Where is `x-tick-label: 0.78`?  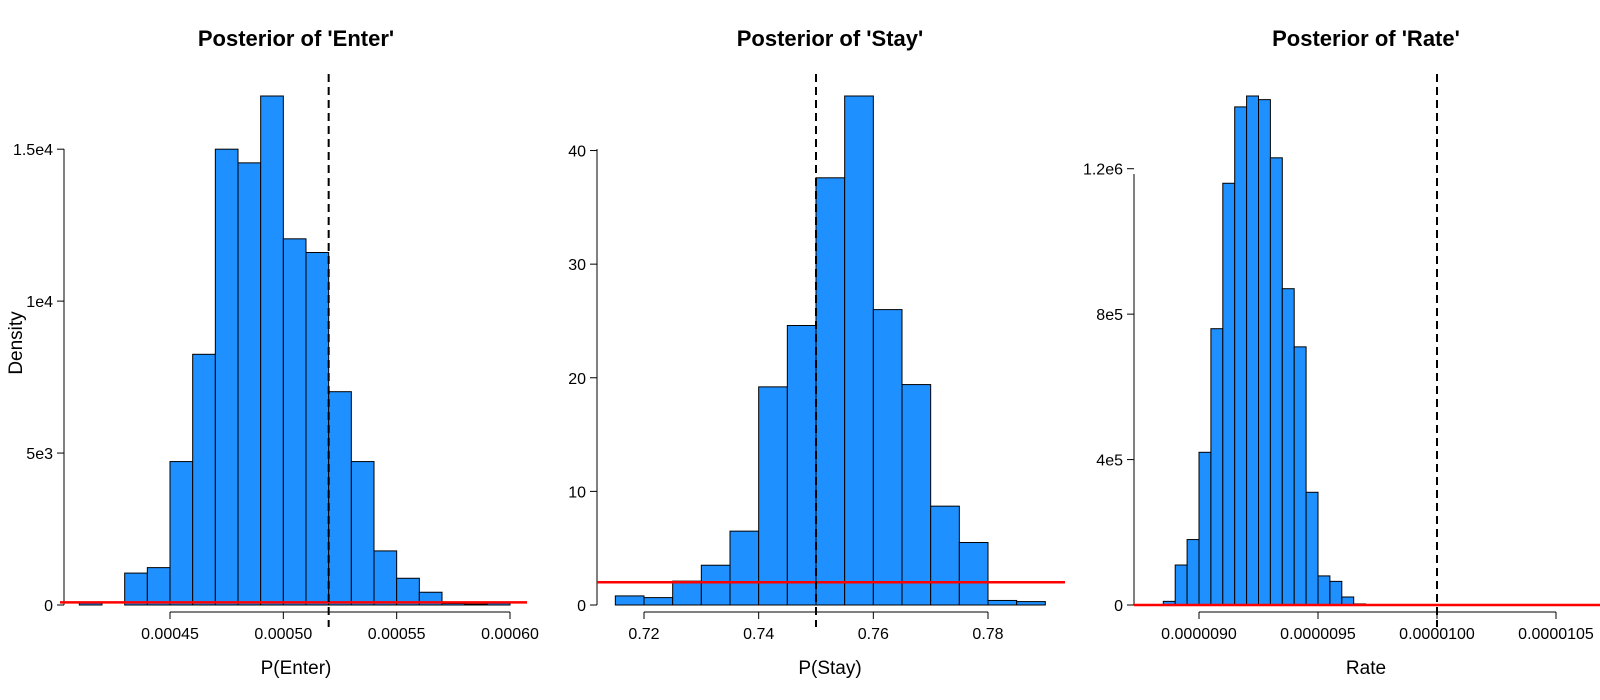 x-tick-label: 0.78 is located at coordinates (987, 634).